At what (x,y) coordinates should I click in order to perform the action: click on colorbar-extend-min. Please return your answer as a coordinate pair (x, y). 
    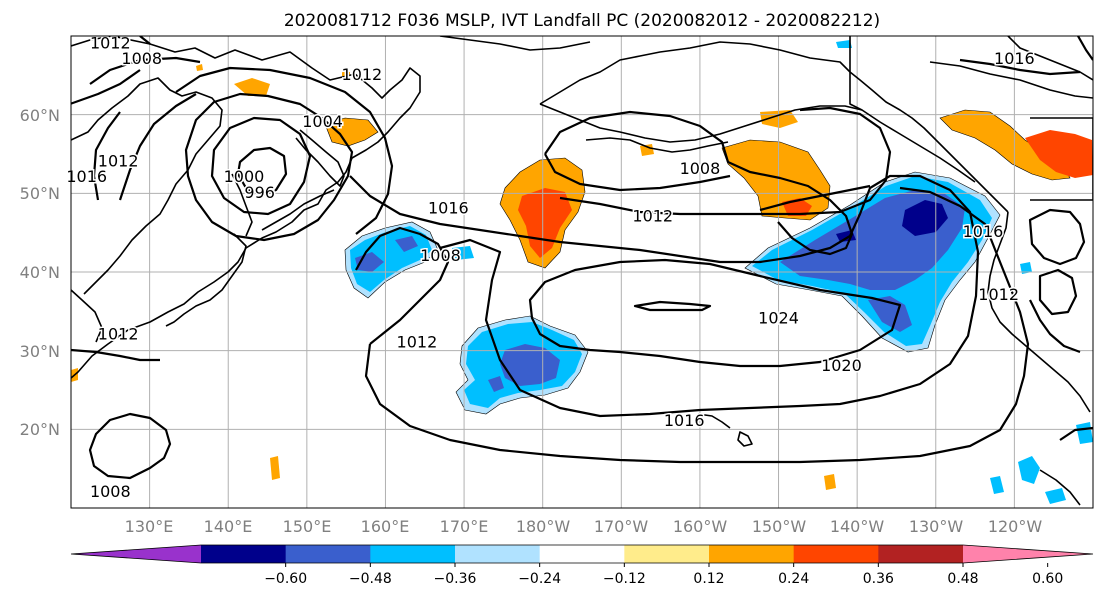
    Looking at the image, I should click on (136, 554).